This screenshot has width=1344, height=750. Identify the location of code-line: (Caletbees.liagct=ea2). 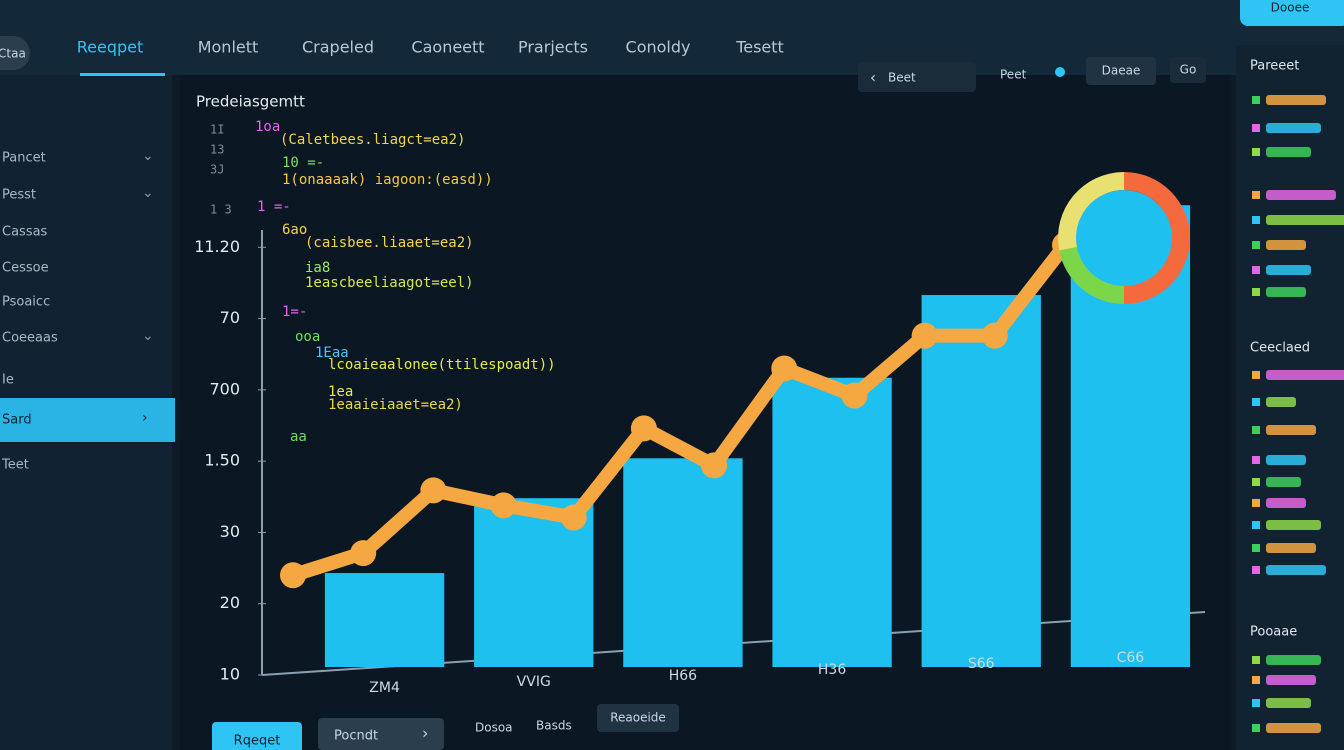
(372, 140).